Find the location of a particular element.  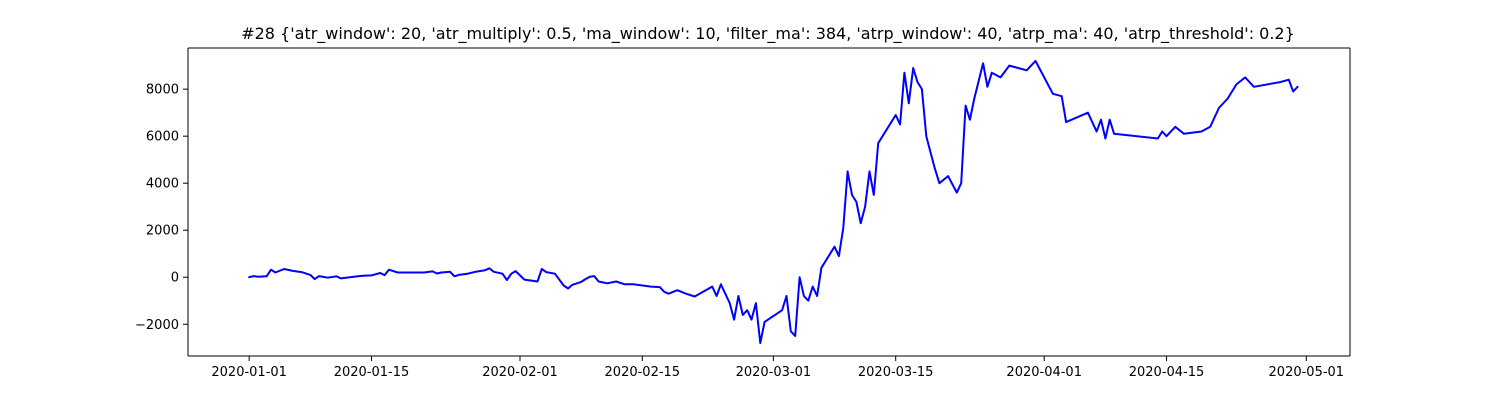

x-tick-label: 2020-01-15 is located at coordinates (372, 372).